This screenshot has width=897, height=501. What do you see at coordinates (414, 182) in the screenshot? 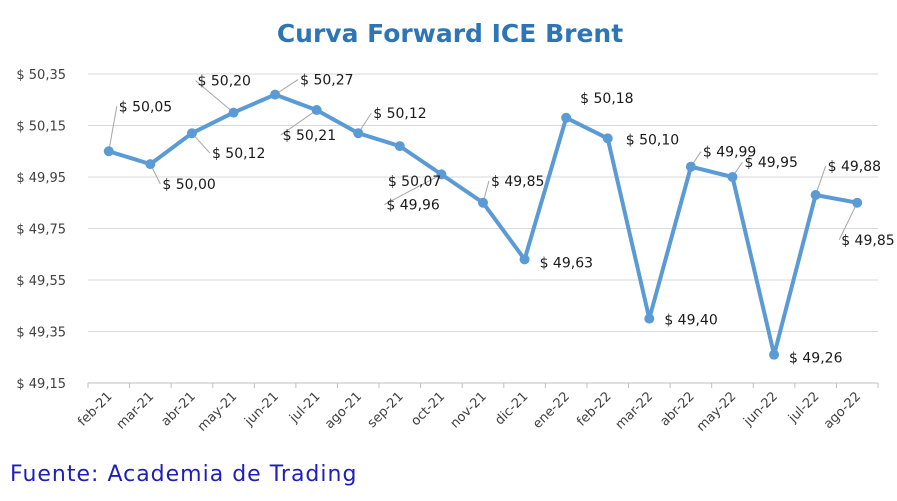
I see `data-label: $ 50,07` at bounding box center [414, 182].